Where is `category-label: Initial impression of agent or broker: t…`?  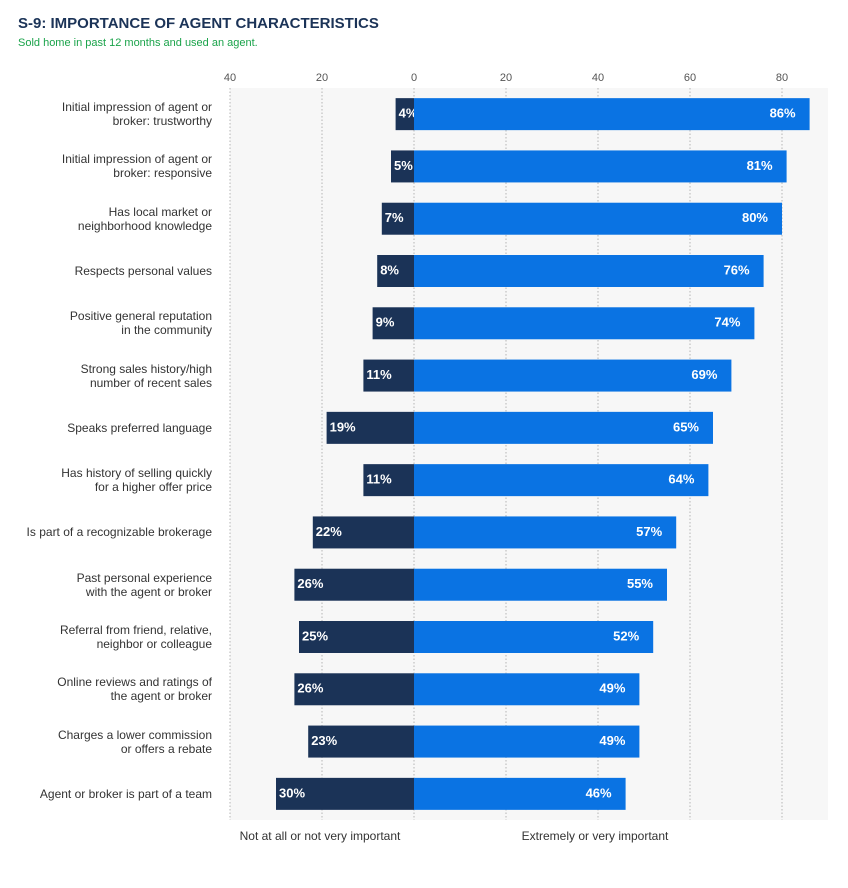
category-label: Initial impression of agent or broker: t… is located at coordinates (136, 114).